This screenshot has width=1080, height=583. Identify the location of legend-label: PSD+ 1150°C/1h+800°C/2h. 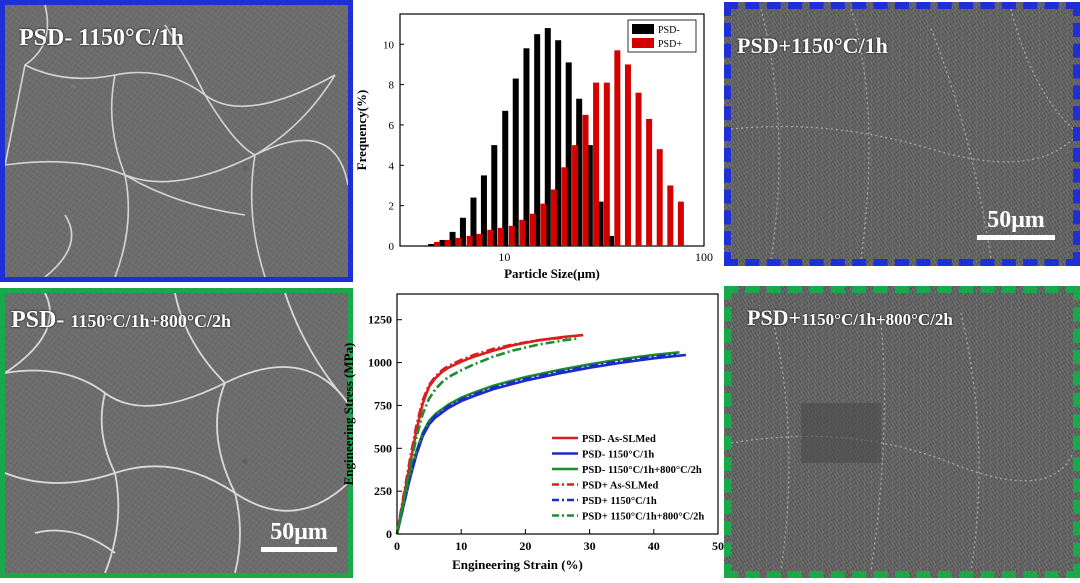
(643, 517).